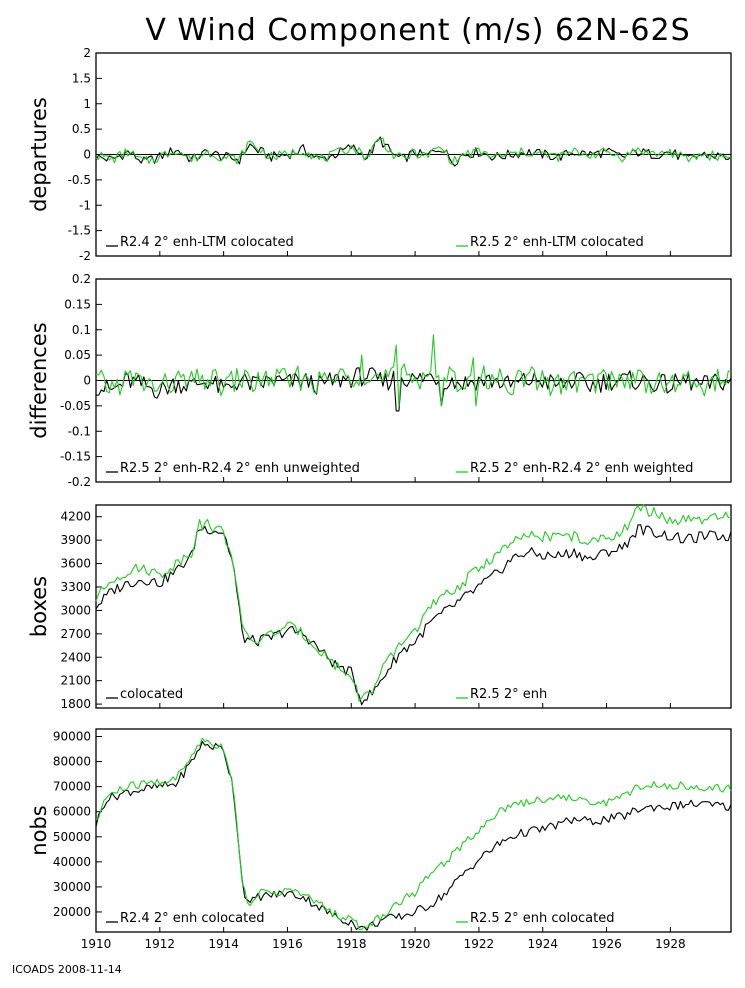 The image size is (745, 988). Describe the element at coordinates (160, 944) in the screenshot. I see `x-tick-label: 1912` at that location.